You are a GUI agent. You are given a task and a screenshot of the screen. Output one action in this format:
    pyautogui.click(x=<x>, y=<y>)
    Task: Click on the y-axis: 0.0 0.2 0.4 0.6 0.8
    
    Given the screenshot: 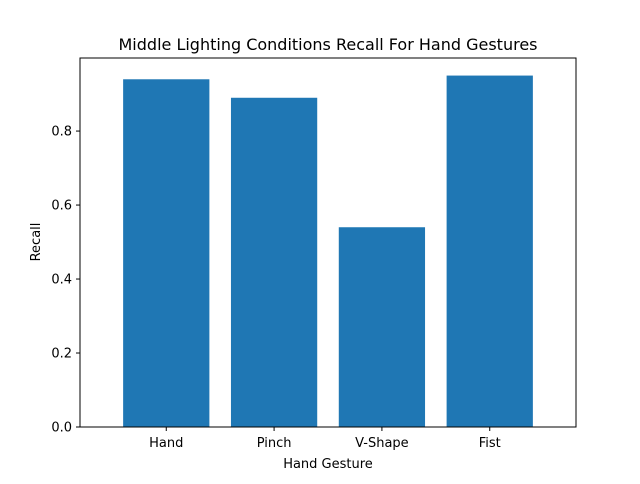 What is the action you would take?
    pyautogui.click(x=65, y=280)
    